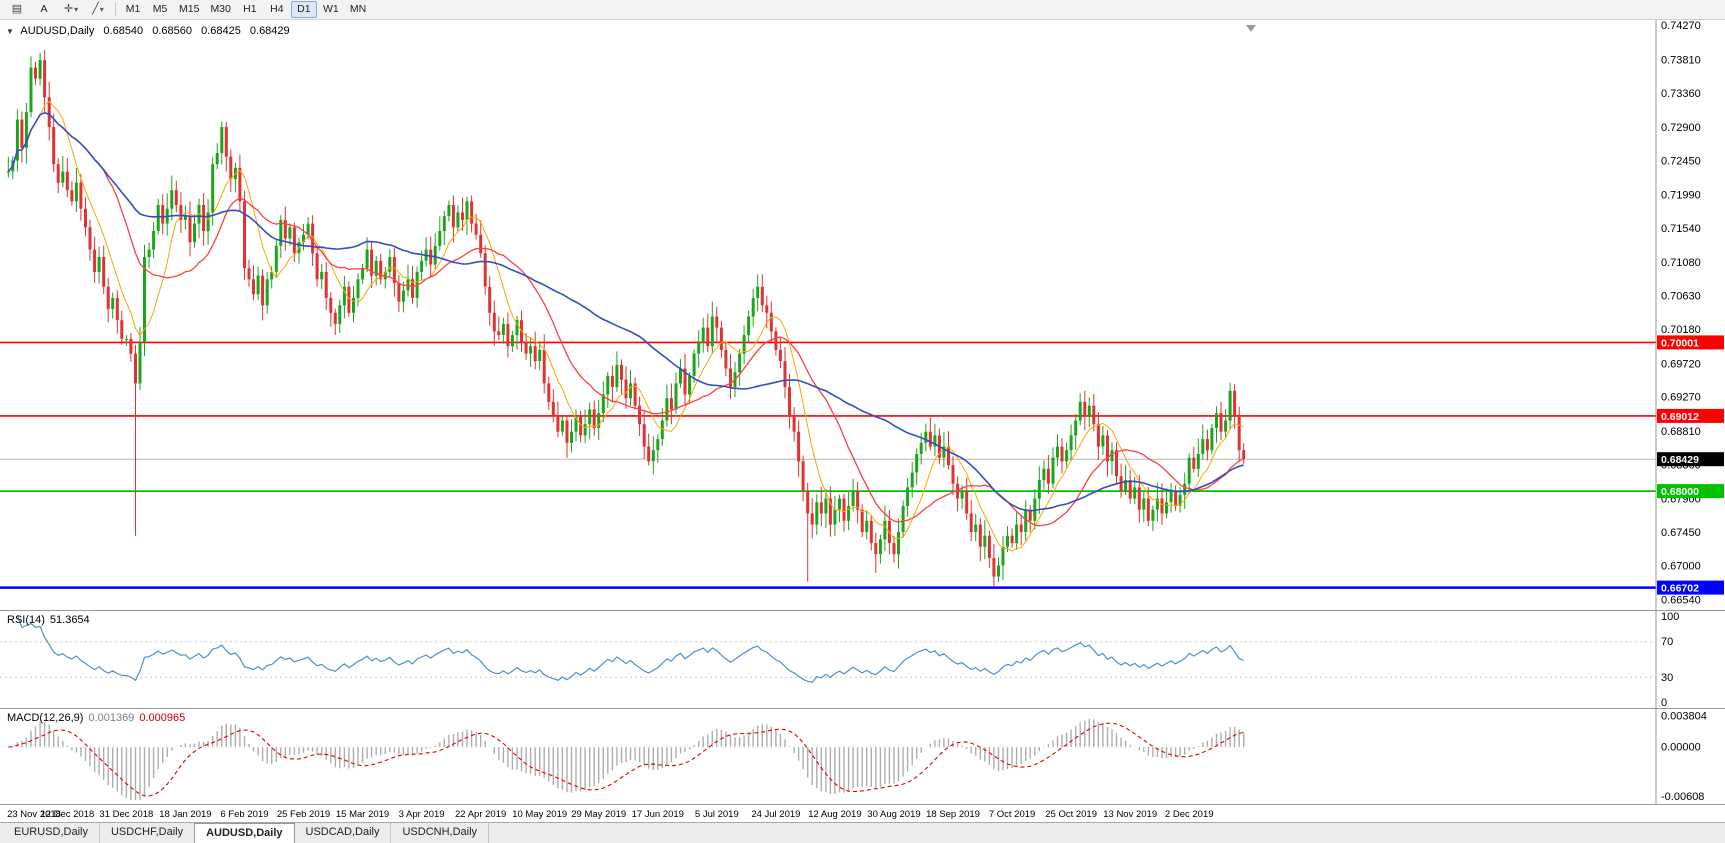  Describe the element at coordinates (630, 648) in the screenshot. I see `rsi-line` at that location.